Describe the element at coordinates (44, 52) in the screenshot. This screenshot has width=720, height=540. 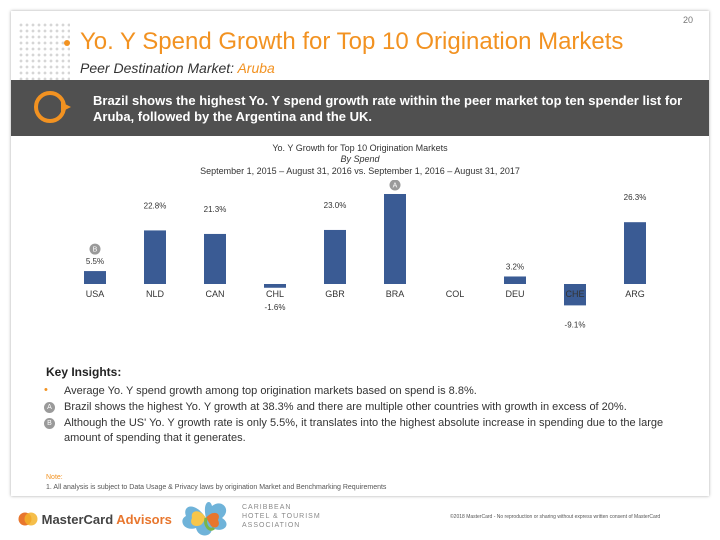
I see `dot-grid-decoration` at that location.